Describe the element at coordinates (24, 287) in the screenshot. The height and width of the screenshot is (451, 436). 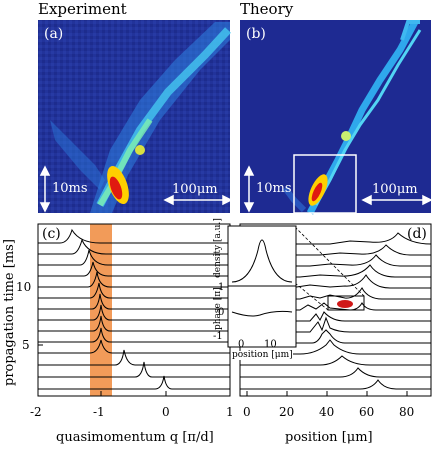
I see `panel-c-ytick-10: 10` at that location.